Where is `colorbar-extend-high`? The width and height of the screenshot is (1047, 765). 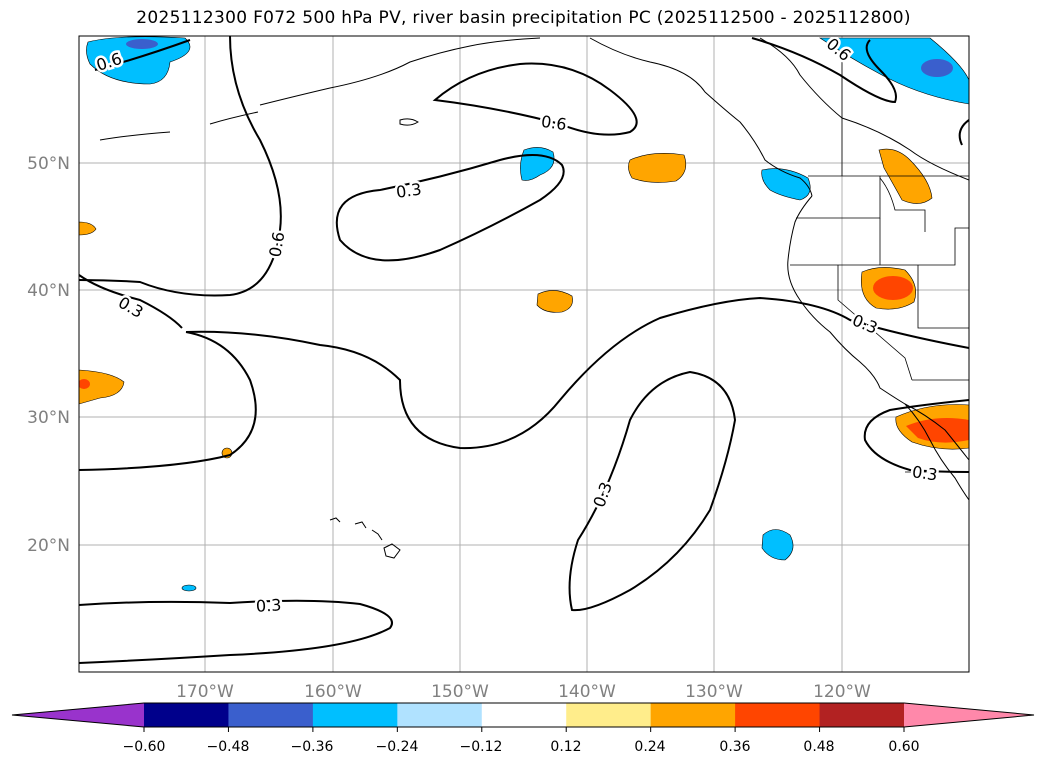
colorbar-extend-high is located at coordinates (969, 715).